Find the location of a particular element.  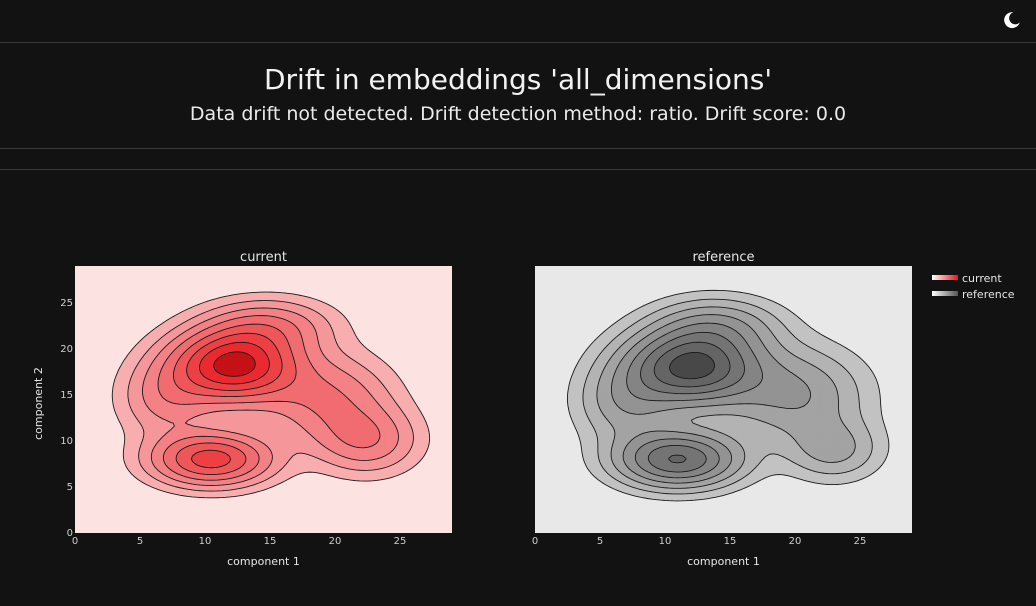

legend-swatch-reference is located at coordinates (945, 293).